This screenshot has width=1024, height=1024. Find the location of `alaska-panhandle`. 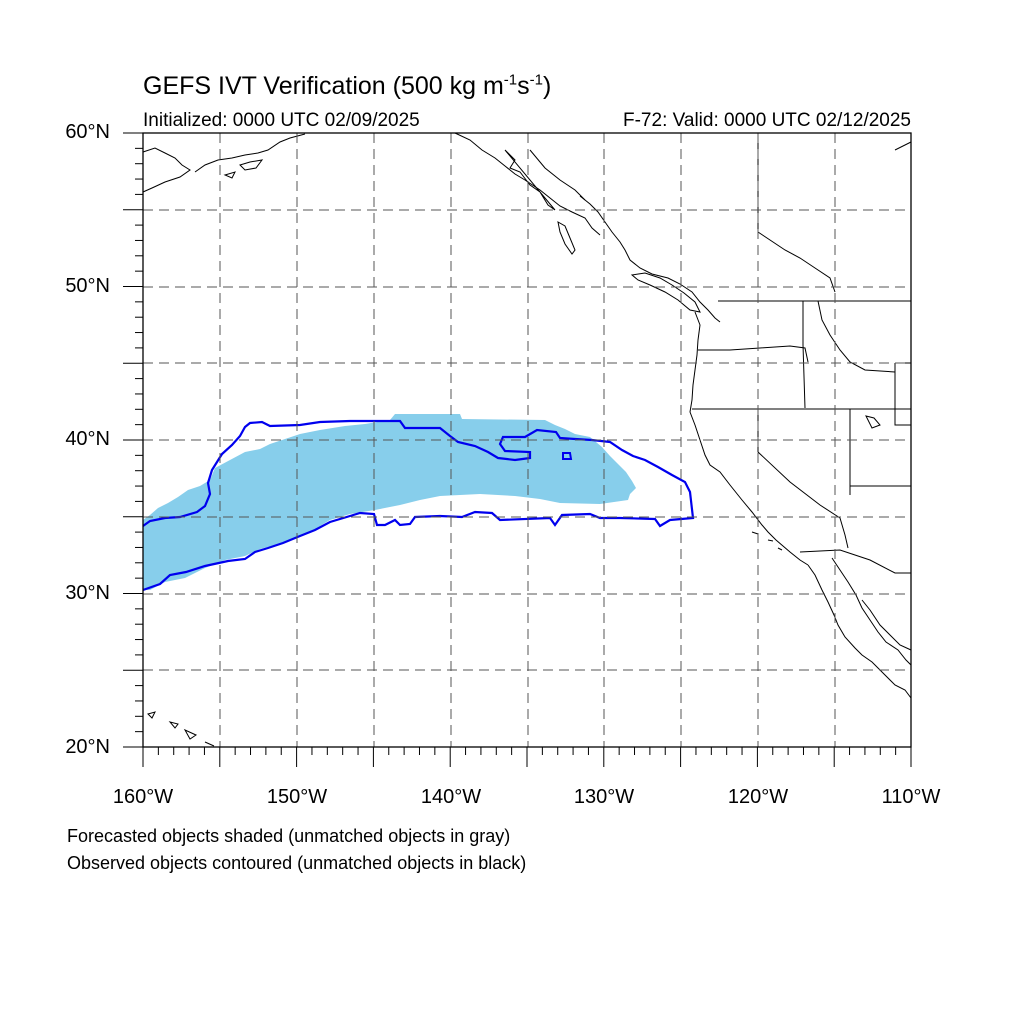

alaska-panhandle is located at coordinates (527, 184).